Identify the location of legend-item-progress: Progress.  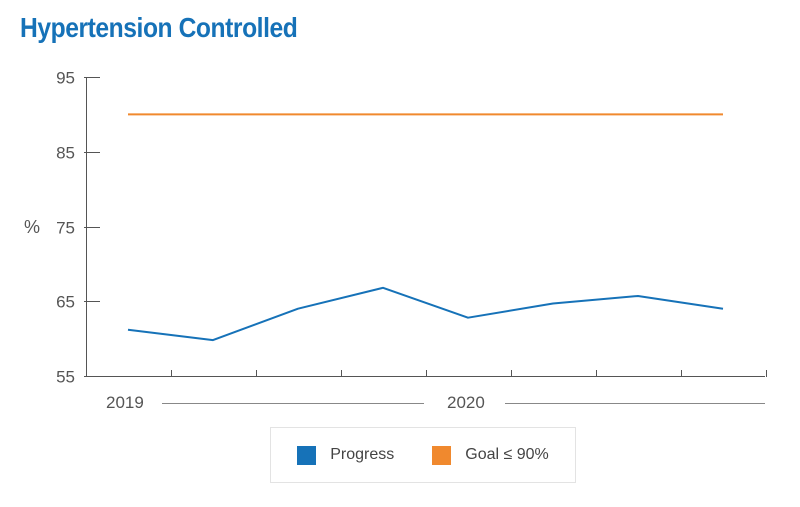
(346, 455).